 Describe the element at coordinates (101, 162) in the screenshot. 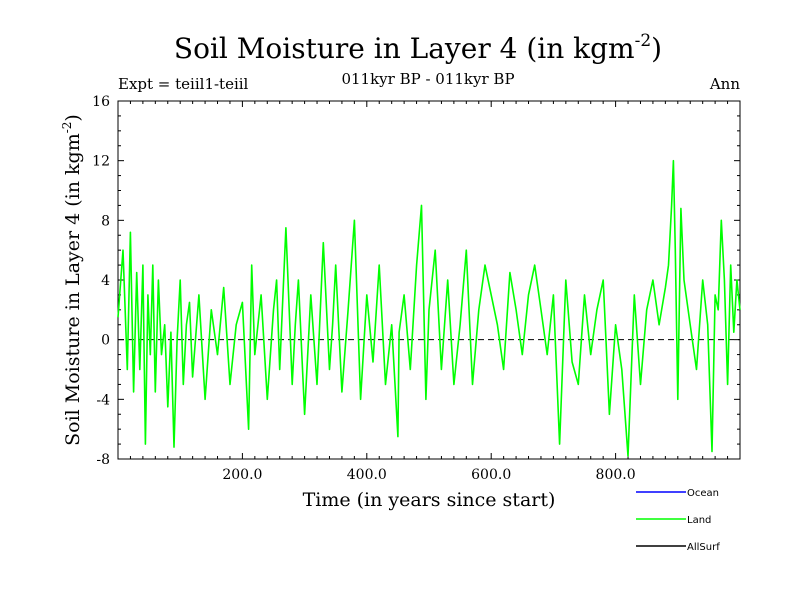

I see `y-tick-label: 12` at that location.